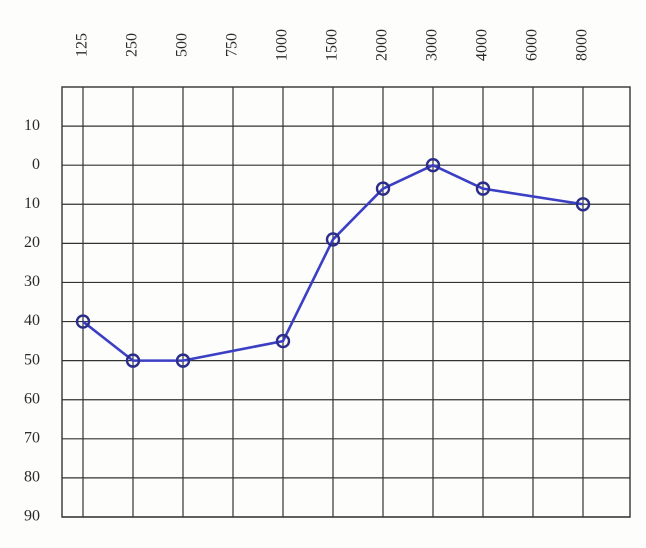  I want to click on x-tick-label: 750, so click(232, 45).